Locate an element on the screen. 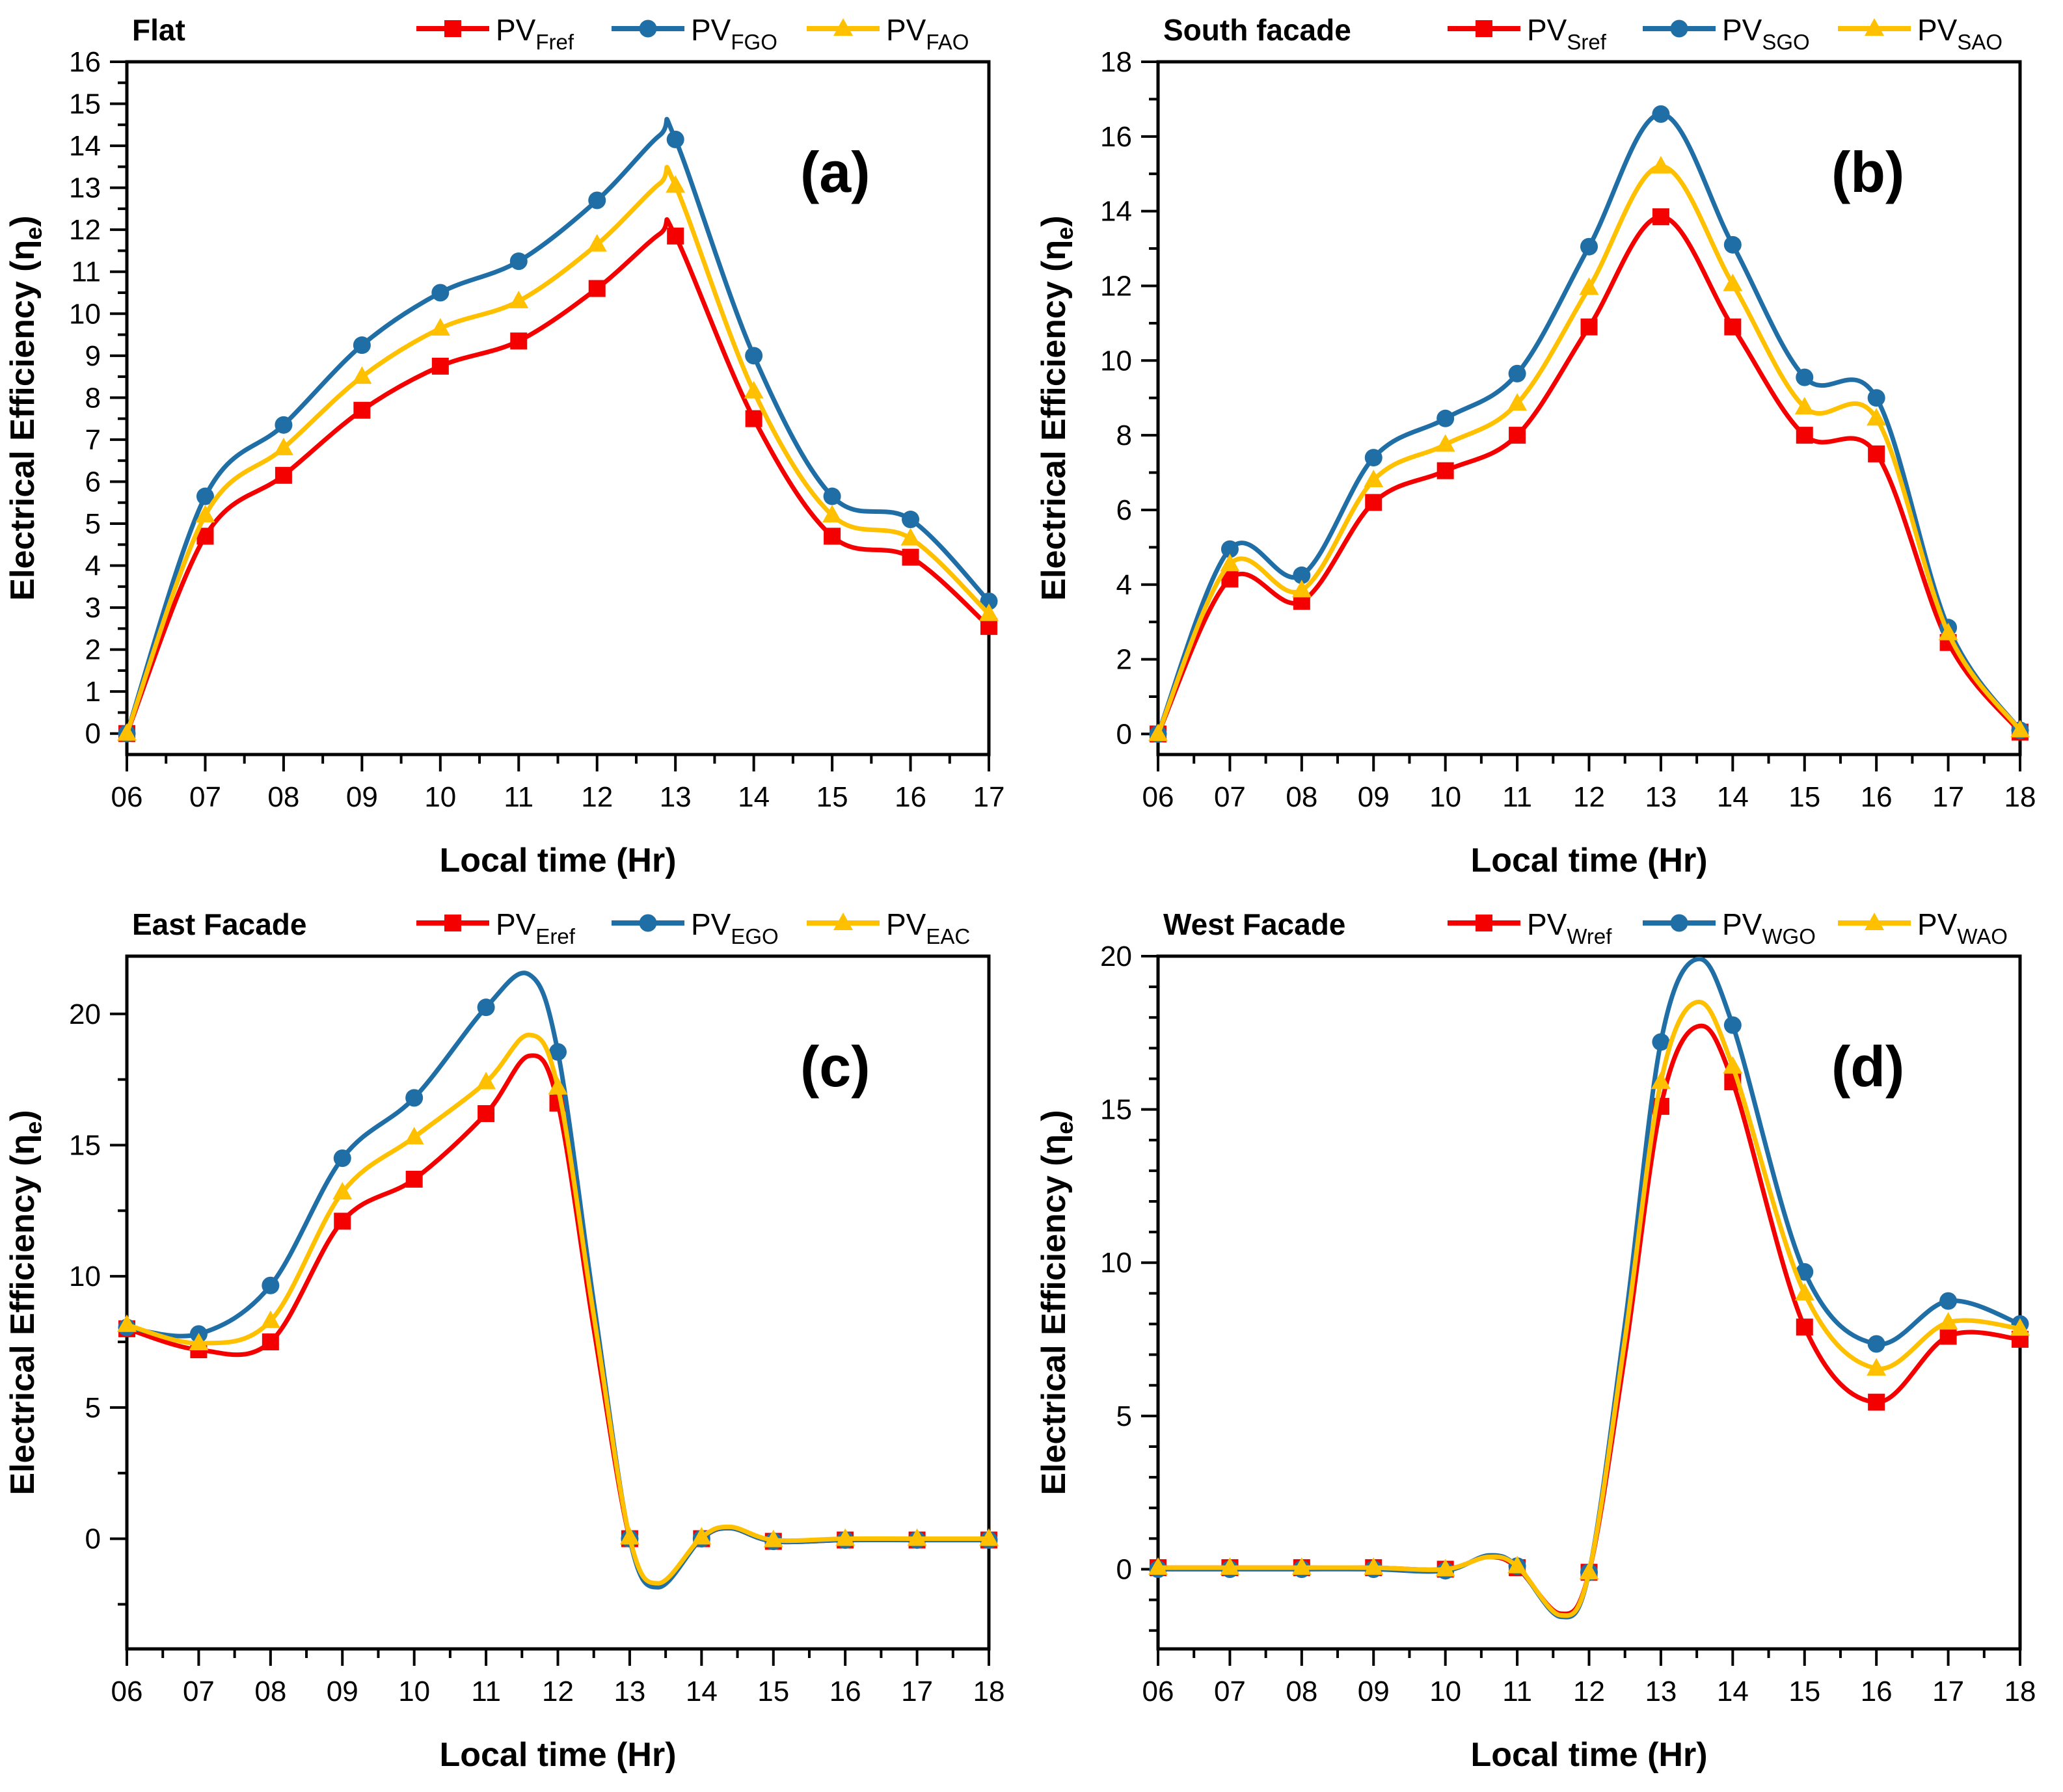 This screenshot has width=2063, height=1792. legend-label-PV_SAO: PVSAO is located at coordinates (1959, 33).